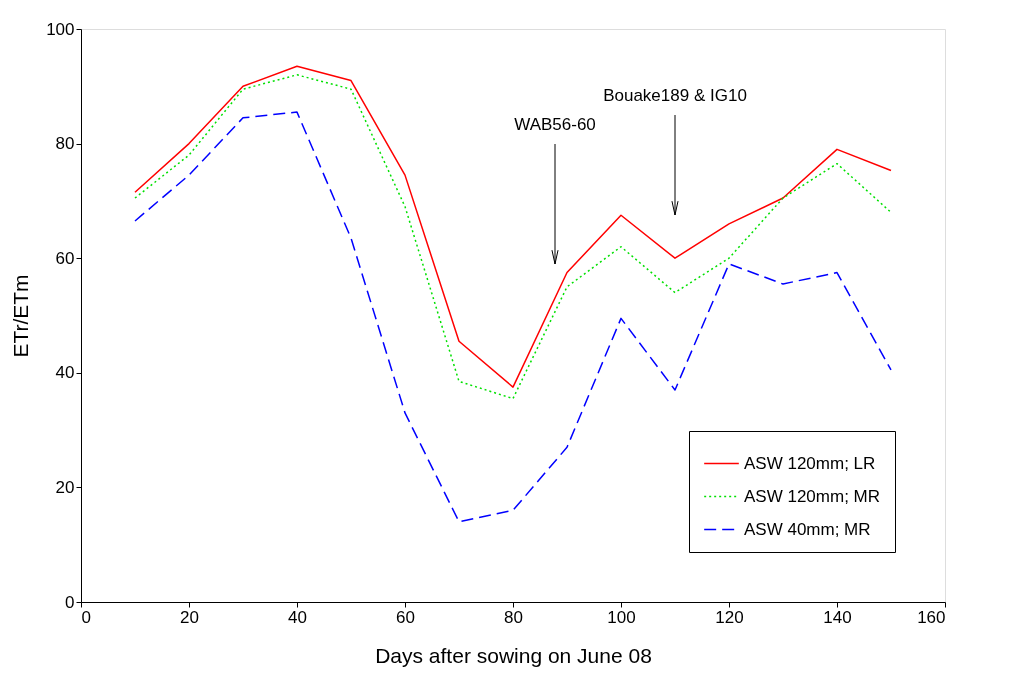 The image size is (1013, 691). What do you see at coordinates (65, 373) in the screenshot?
I see `y-tick-label: 40` at bounding box center [65, 373].